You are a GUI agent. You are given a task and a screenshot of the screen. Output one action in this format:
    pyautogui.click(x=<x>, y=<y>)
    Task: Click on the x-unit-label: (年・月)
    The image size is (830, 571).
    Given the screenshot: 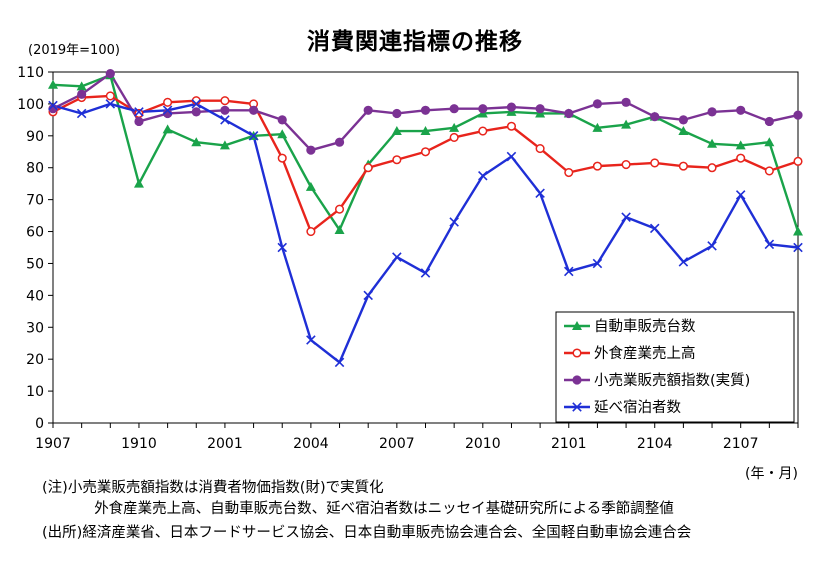 What is the action you would take?
    pyautogui.click(x=771, y=474)
    